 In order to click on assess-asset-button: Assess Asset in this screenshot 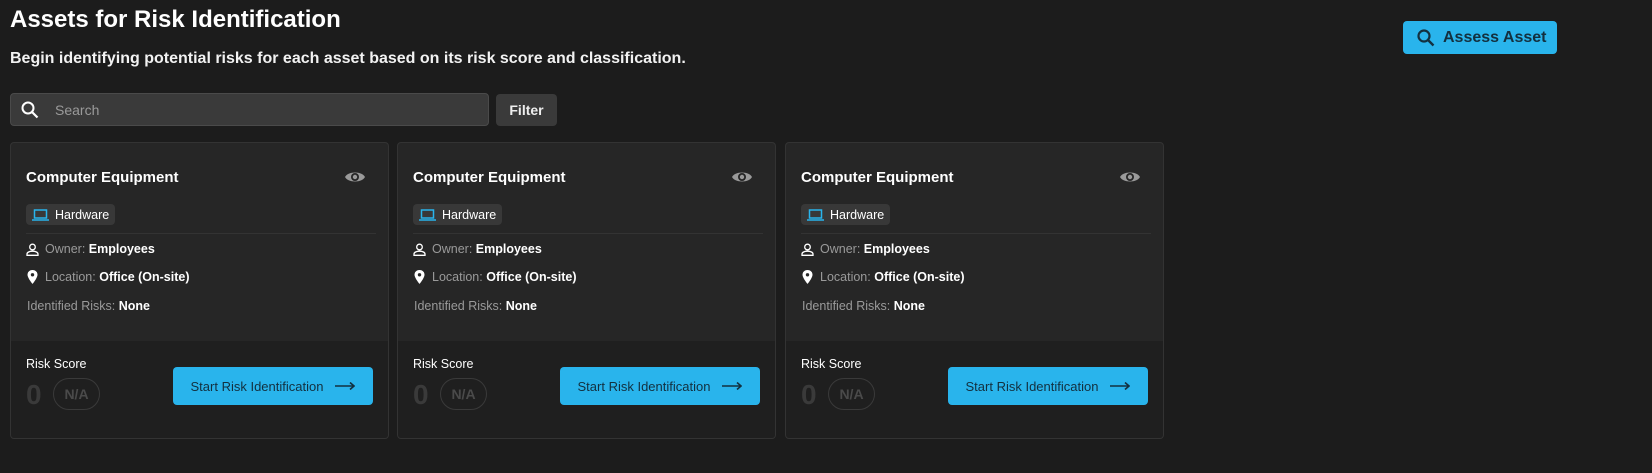, I will do `click(1480, 37)`.